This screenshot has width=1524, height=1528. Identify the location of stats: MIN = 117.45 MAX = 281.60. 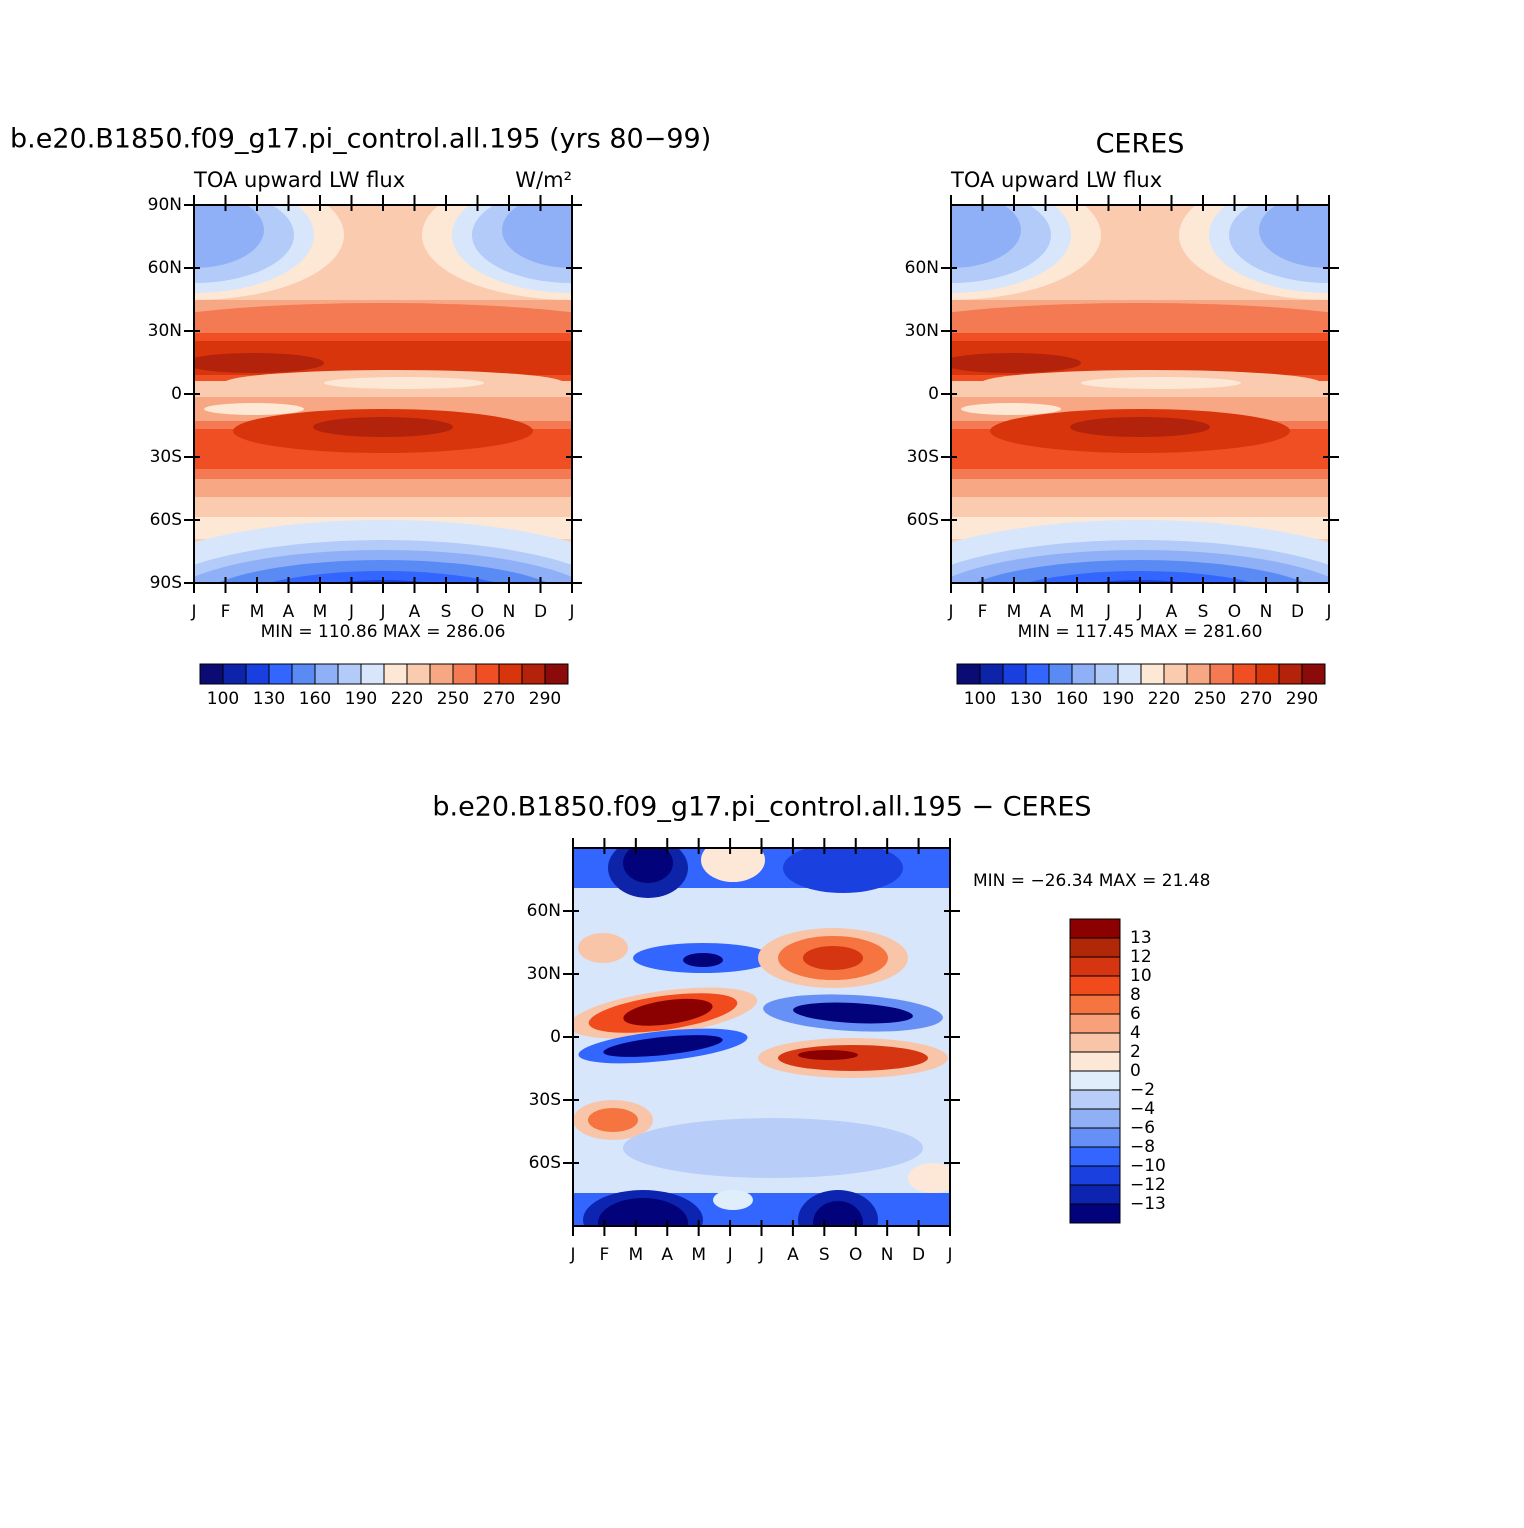
(1140, 632).